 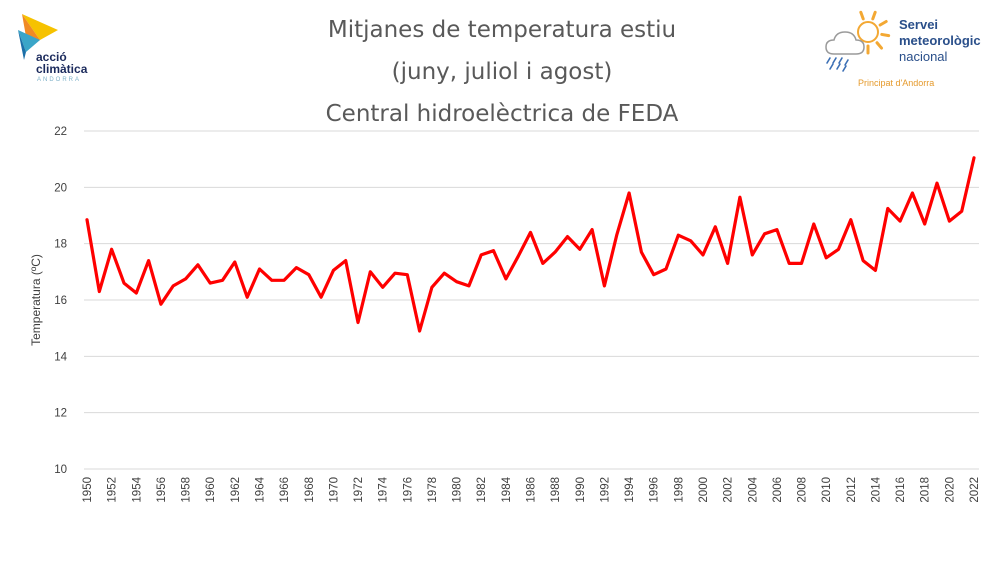 What do you see at coordinates (507, 489) in the screenshot?
I see `x-tick-label: 1984` at bounding box center [507, 489].